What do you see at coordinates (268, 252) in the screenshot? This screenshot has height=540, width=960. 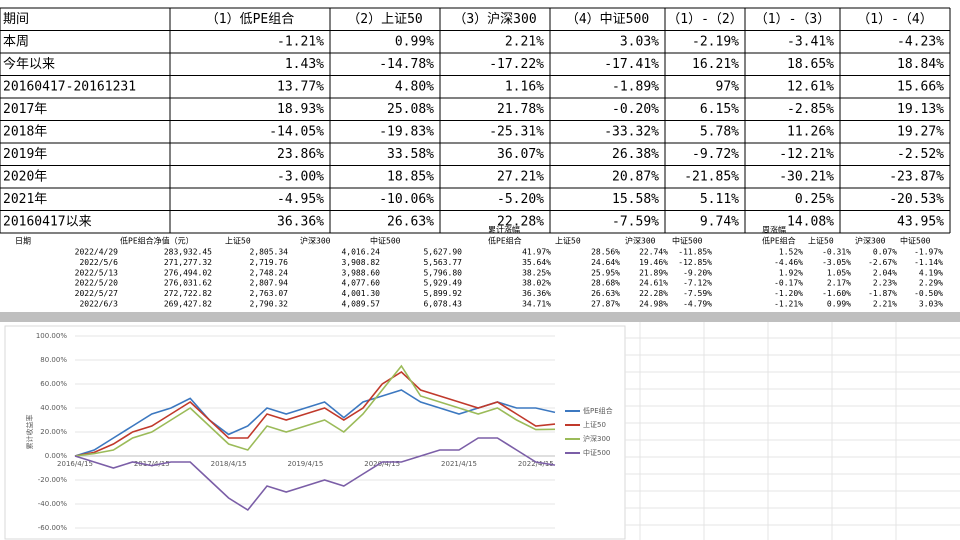 I see `sheet-cell: 2,805.34` at bounding box center [268, 252].